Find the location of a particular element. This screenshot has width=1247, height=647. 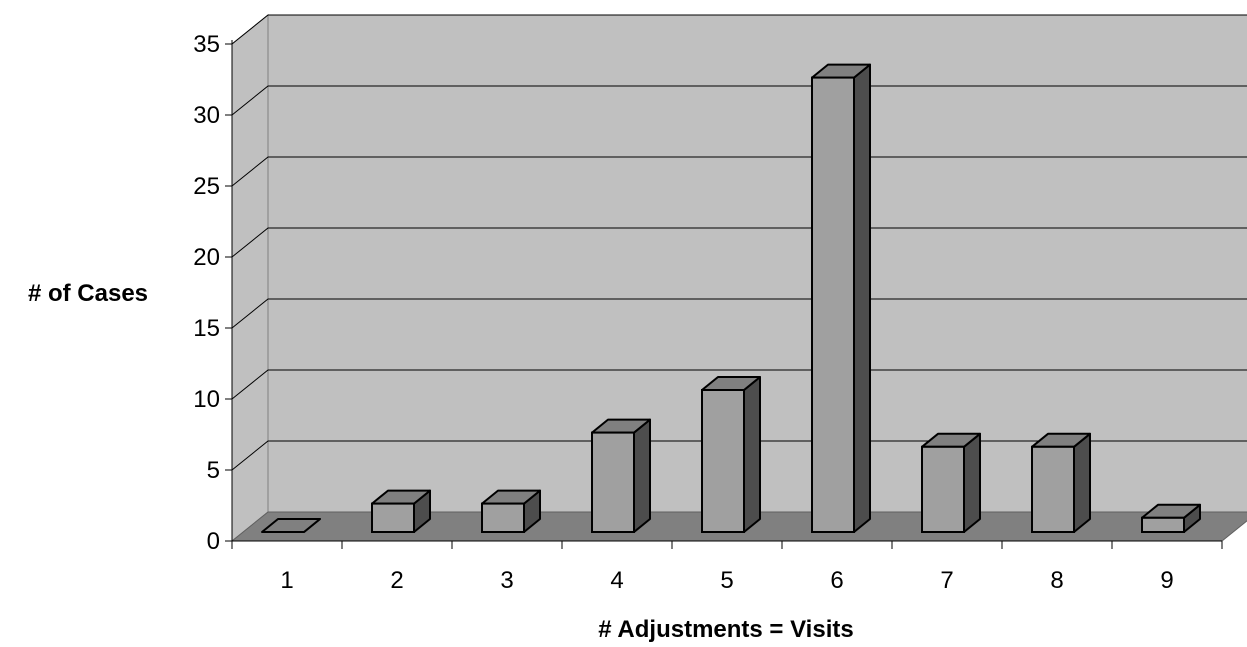

y-tick-label: 0 is located at coordinates (213, 541).